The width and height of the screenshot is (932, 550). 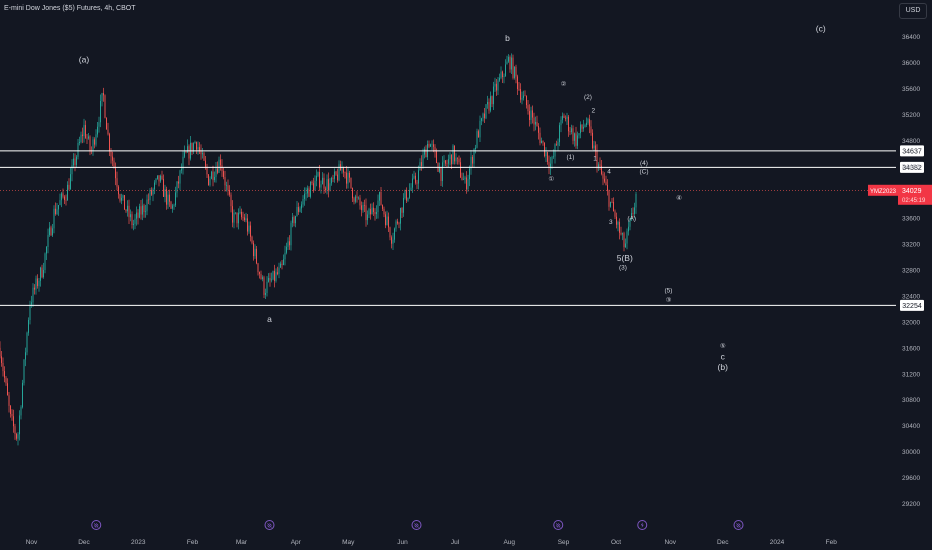 What do you see at coordinates (911, 245) in the screenshot?
I see `price-tick-label: 33200` at bounding box center [911, 245].